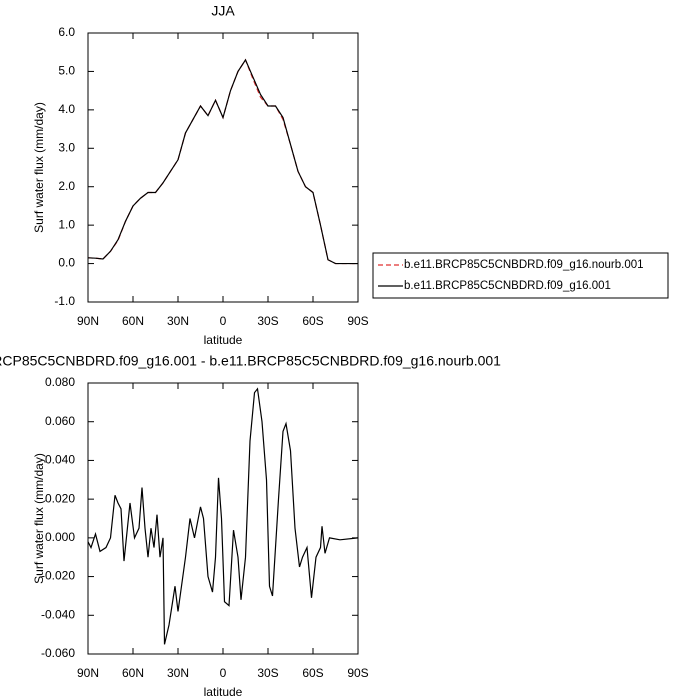 Image resolution: width=700 pixels, height=700 pixels. I want to click on y-tick-label: 0.000, so click(60, 537).